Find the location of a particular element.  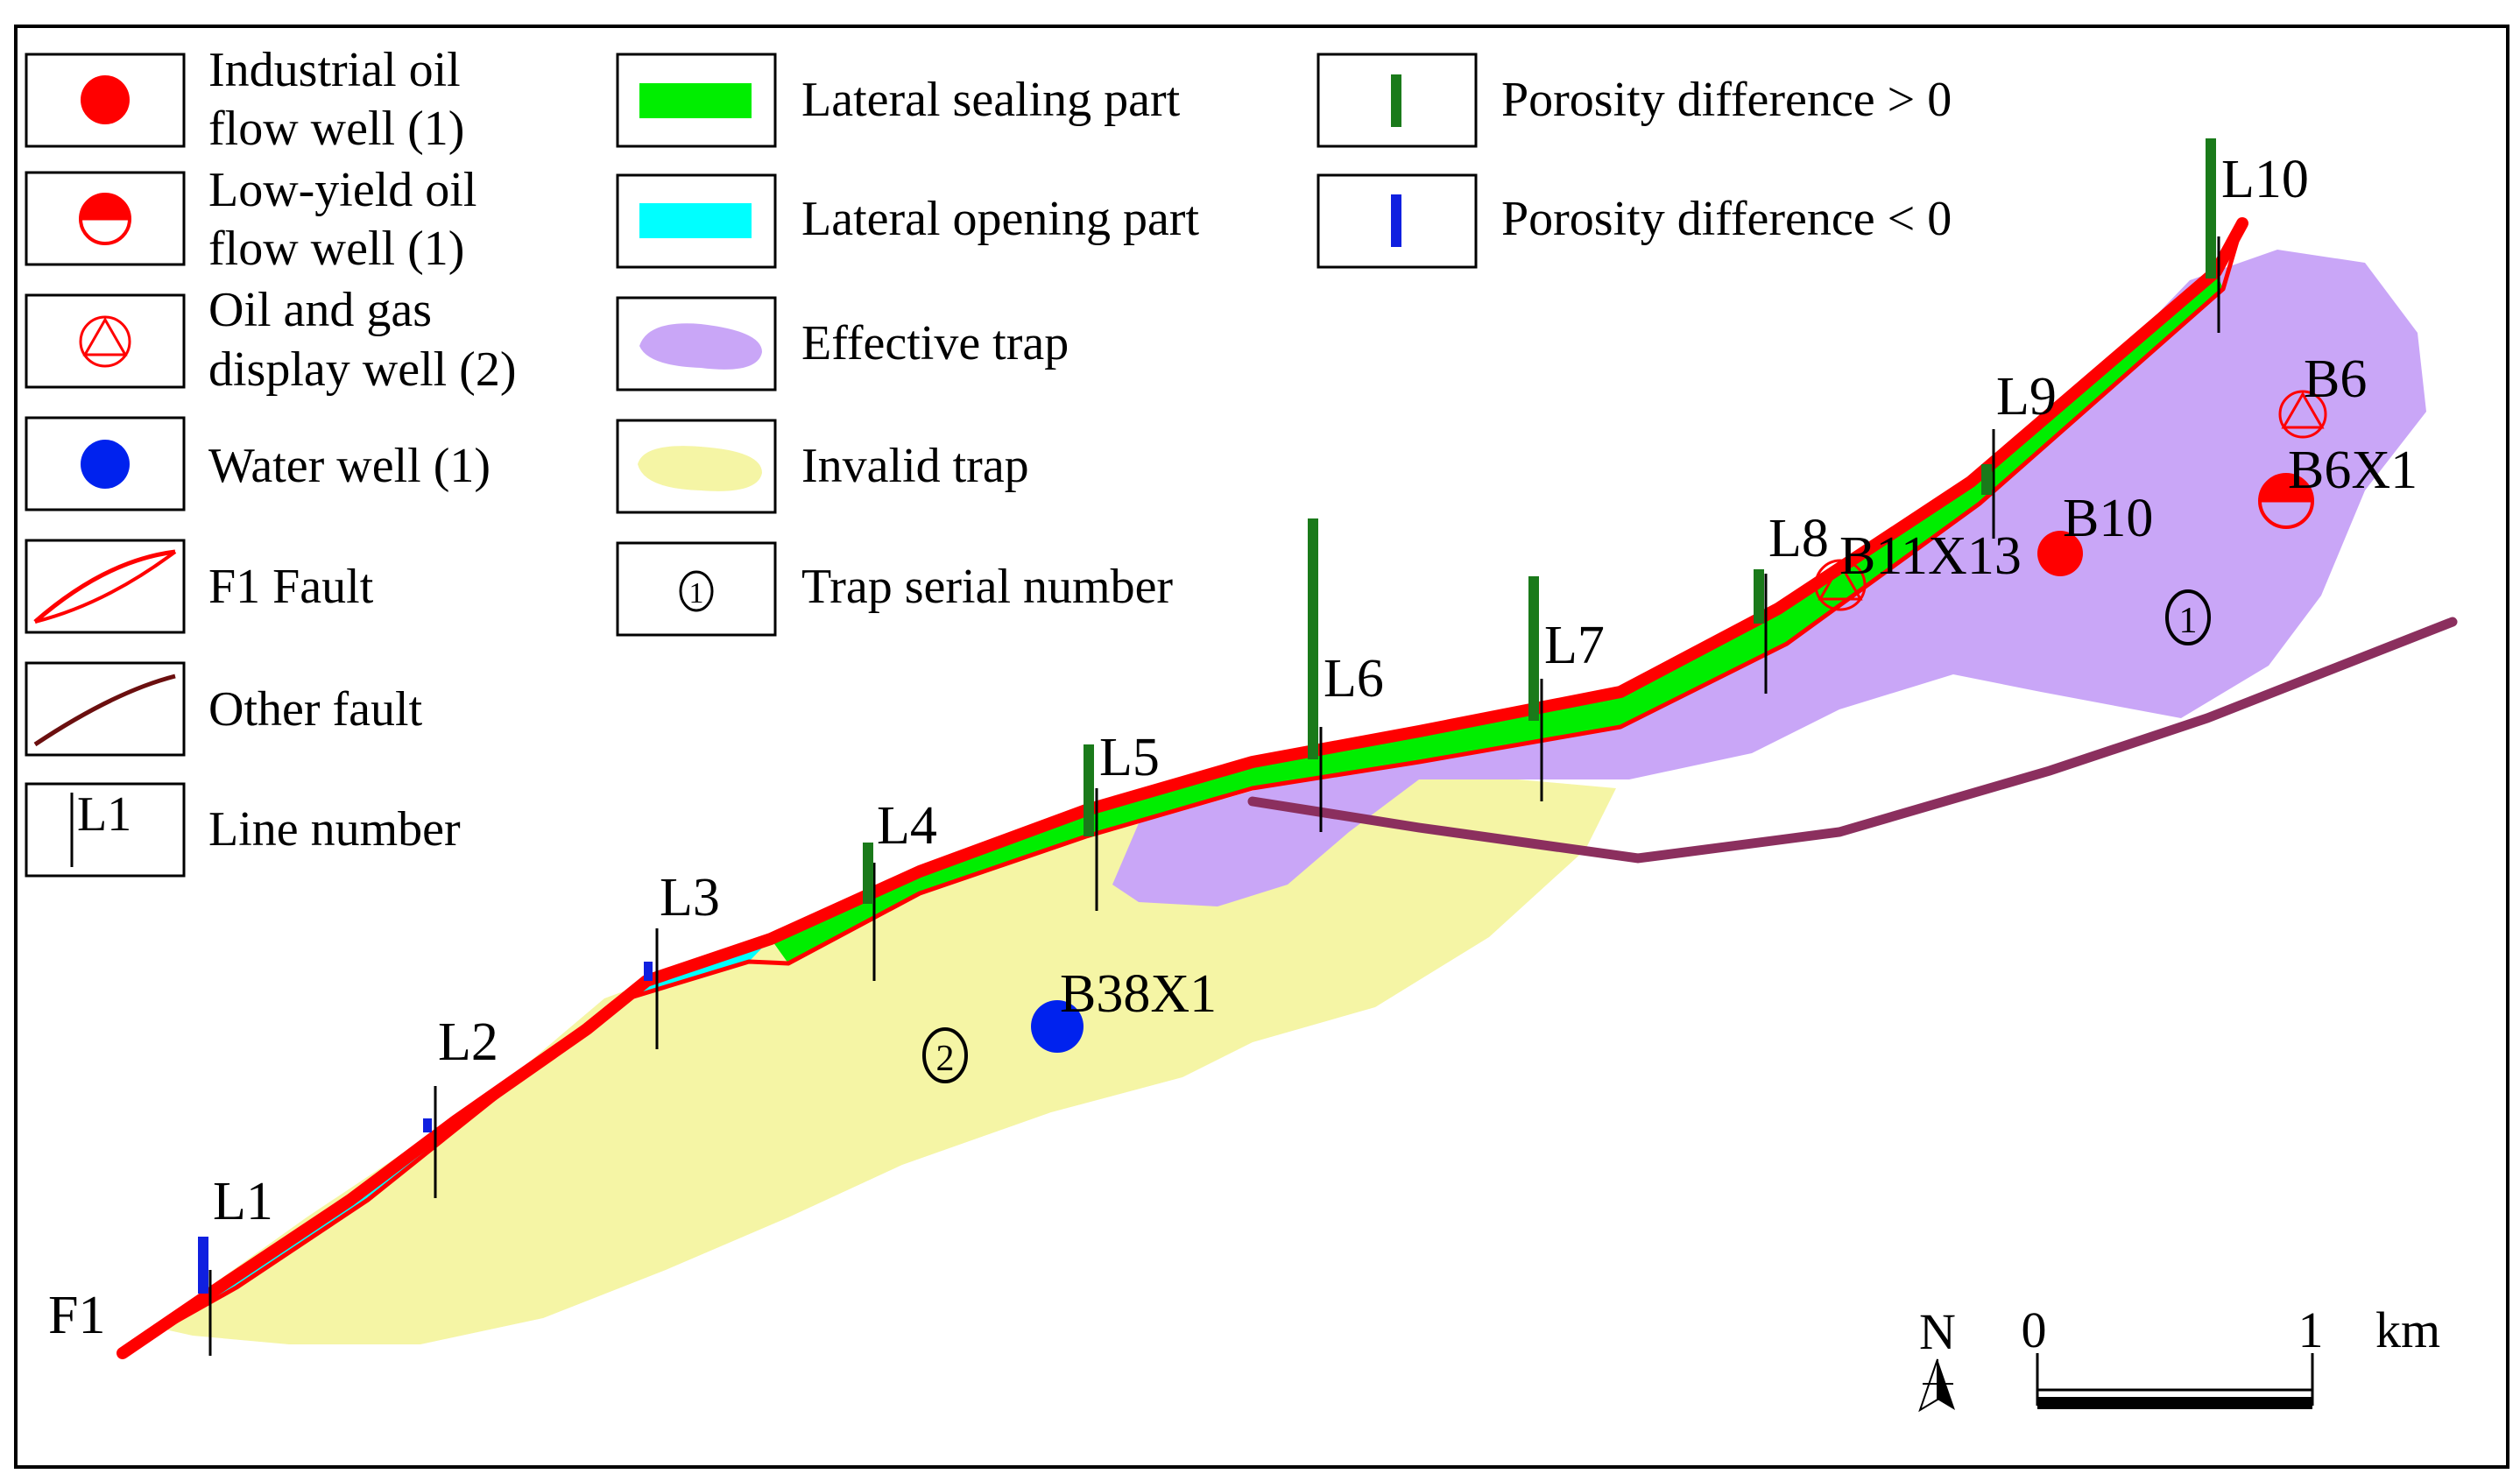

line-label-l1: L1 is located at coordinates (243, 1201).